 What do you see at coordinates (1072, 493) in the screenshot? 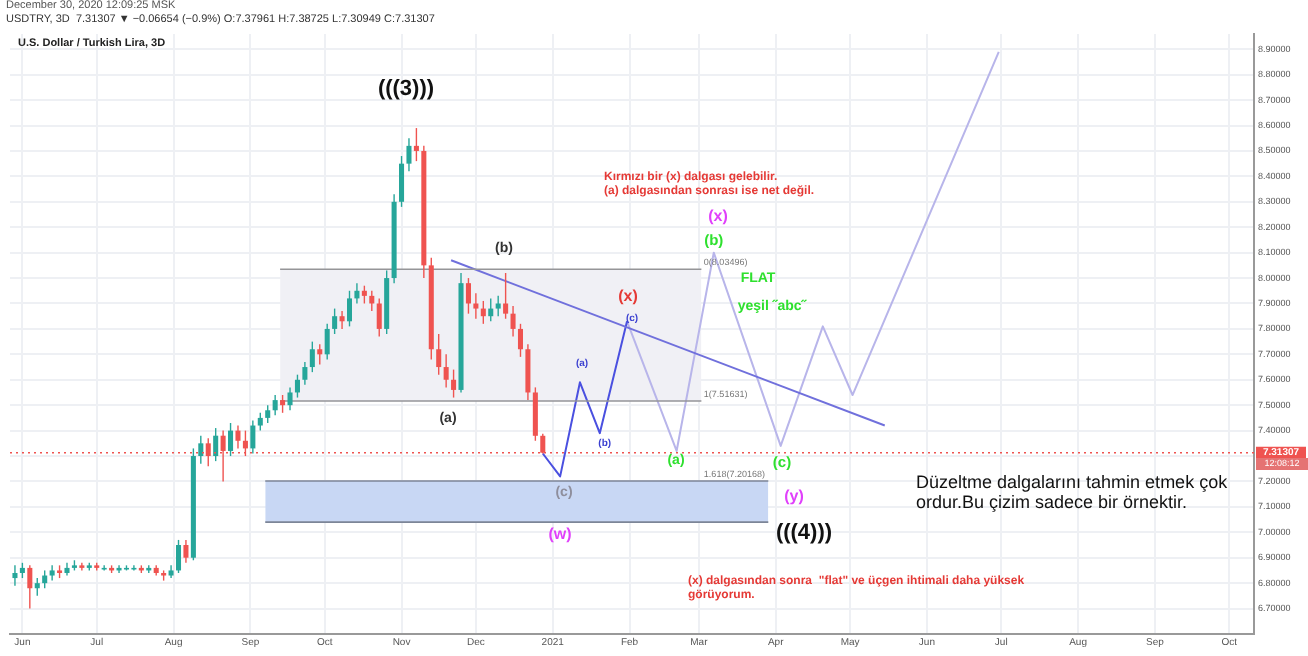
I see `annotation: Düzeltme dalgalarını tahmin etmek çok ordur.Bu çizim sadece bir örnektir.` at bounding box center [1072, 493].